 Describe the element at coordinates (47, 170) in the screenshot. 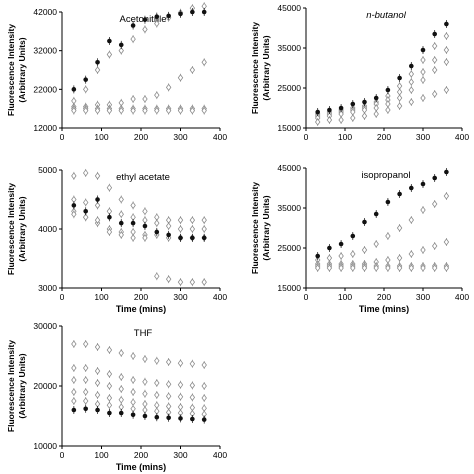

I see `y-tick-label: 5000` at that location.